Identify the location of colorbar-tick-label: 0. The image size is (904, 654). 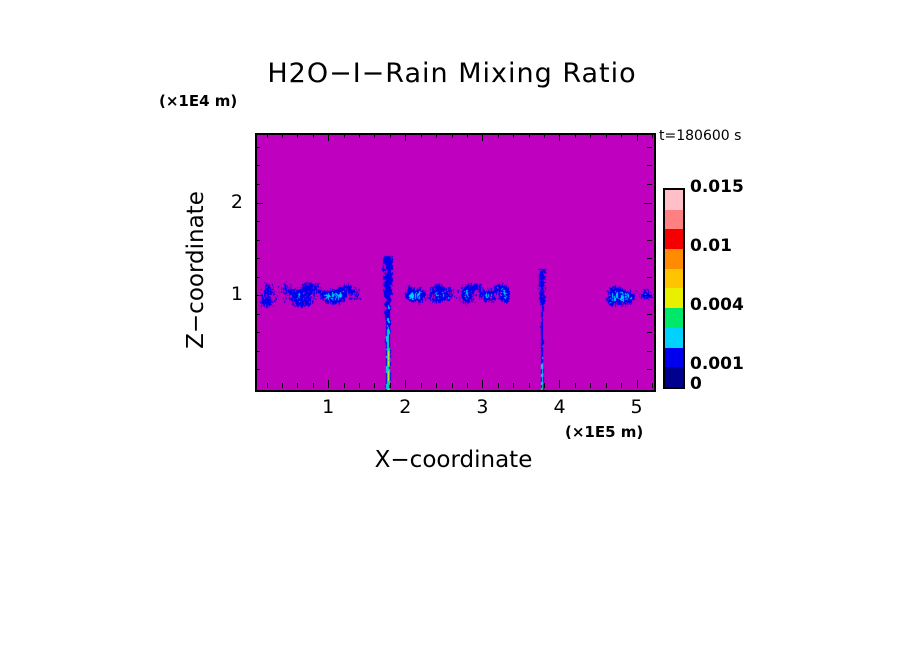
(696, 384).